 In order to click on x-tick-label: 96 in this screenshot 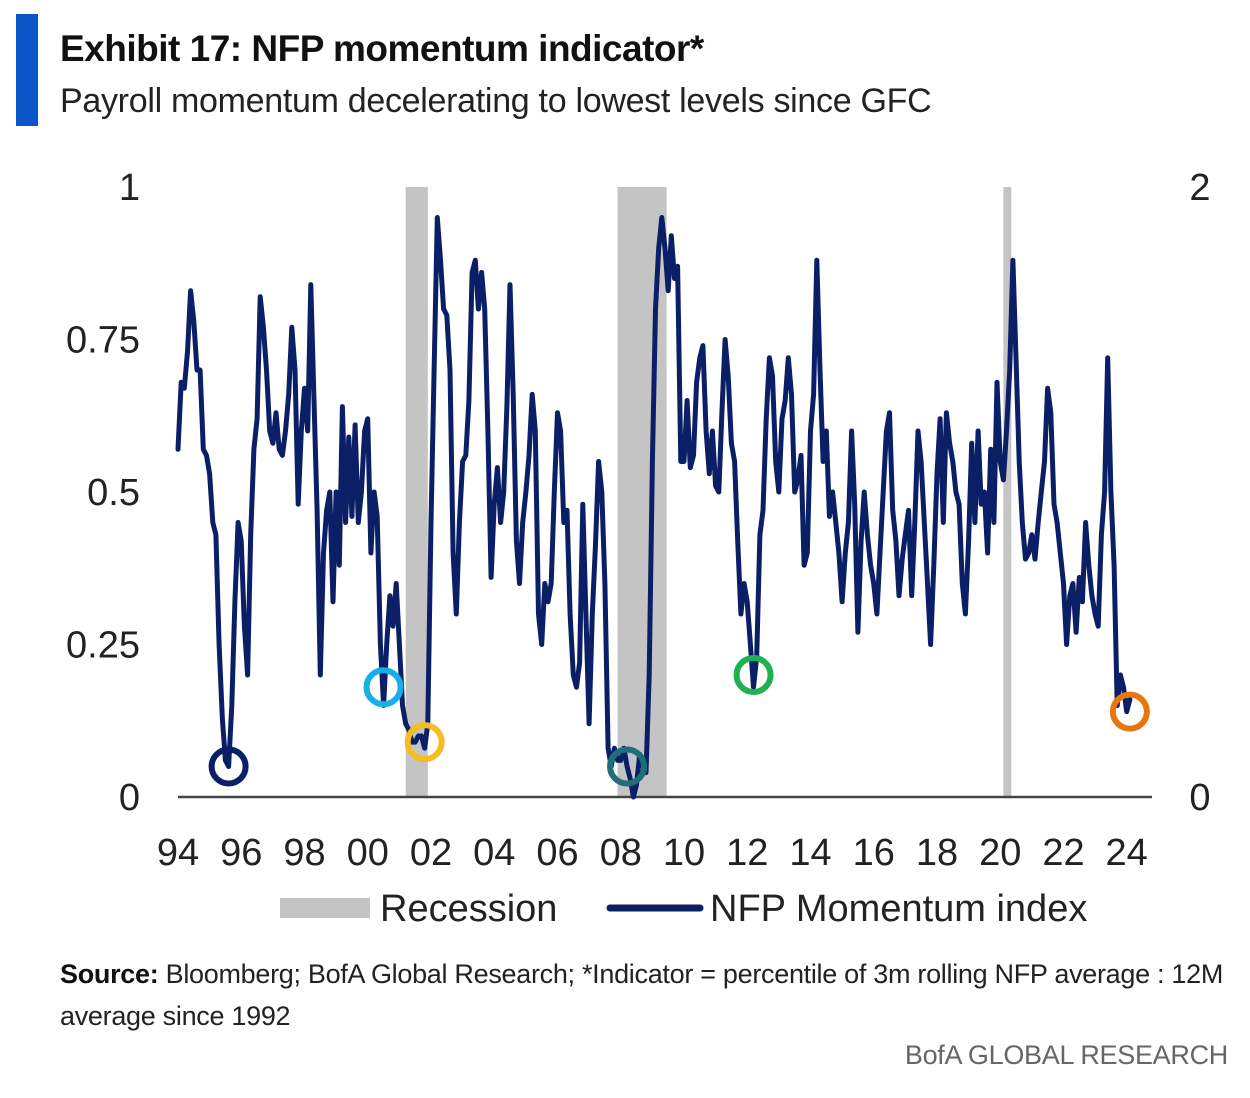, I will do `click(241, 853)`.